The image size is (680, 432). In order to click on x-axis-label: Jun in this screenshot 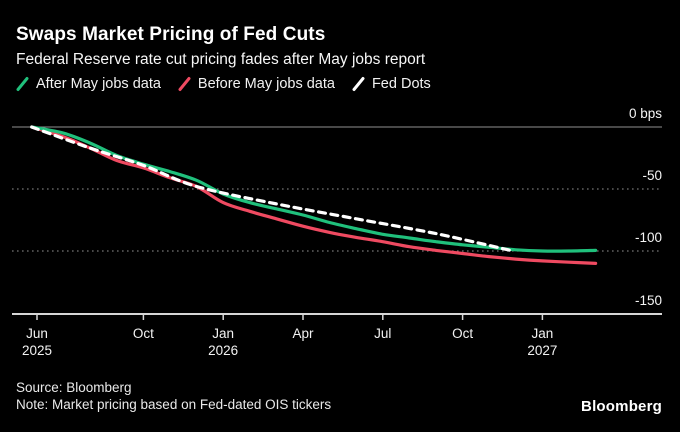, I will do `click(37, 333)`.